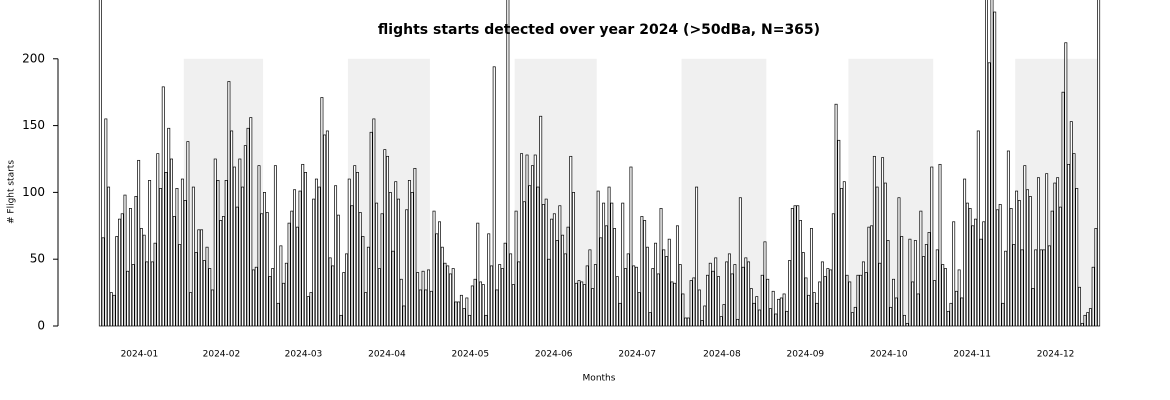 Image resolution: width=1170 pixels, height=400 pixels. Describe the element at coordinates (637, 355) in the screenshot. I see `x-tick-label: 2024-07` at that location.